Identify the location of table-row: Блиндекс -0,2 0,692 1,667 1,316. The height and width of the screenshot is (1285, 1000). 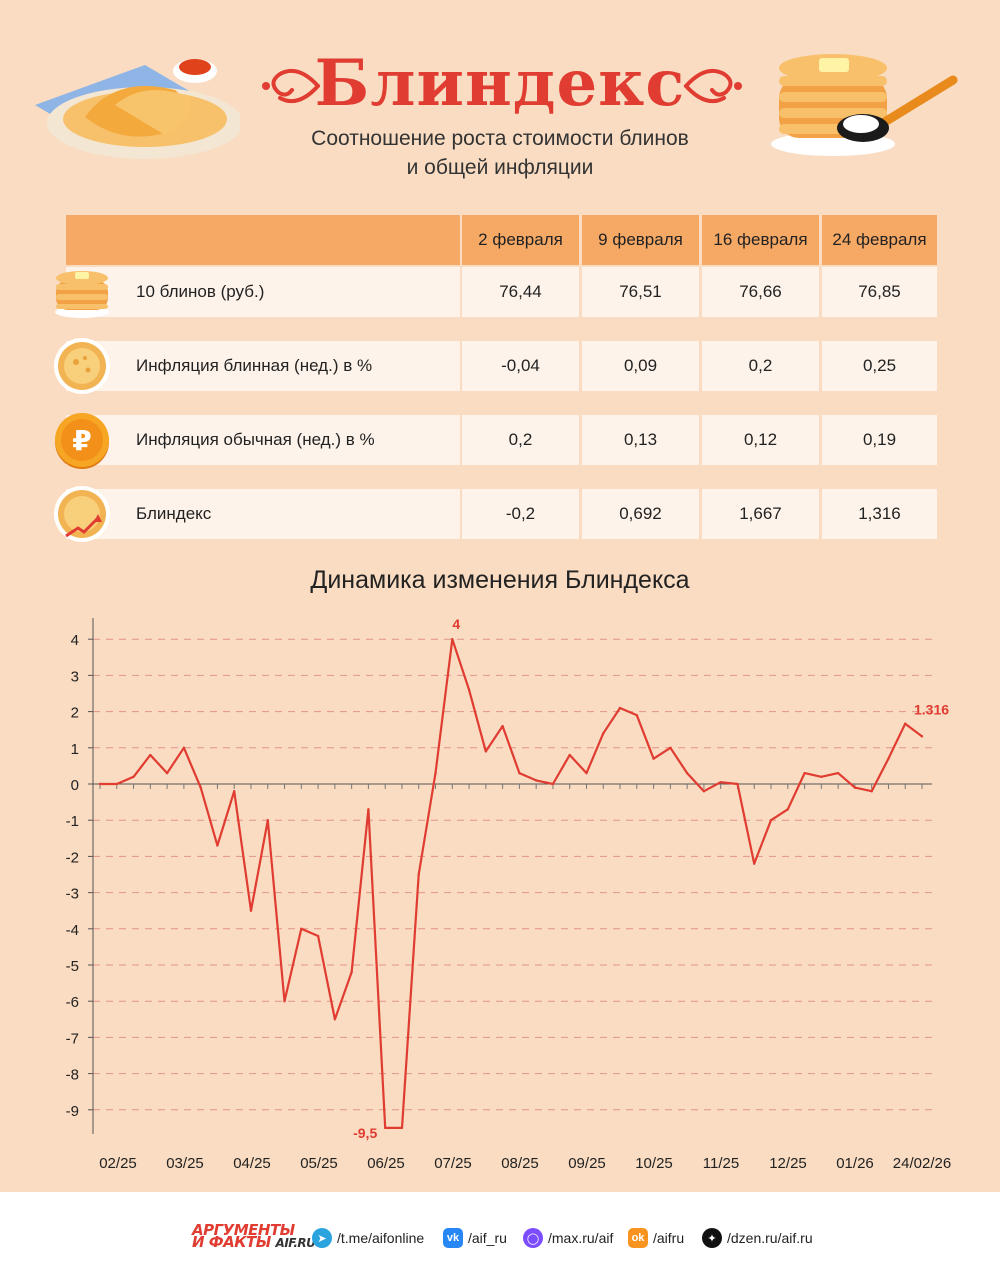
(495, 514).